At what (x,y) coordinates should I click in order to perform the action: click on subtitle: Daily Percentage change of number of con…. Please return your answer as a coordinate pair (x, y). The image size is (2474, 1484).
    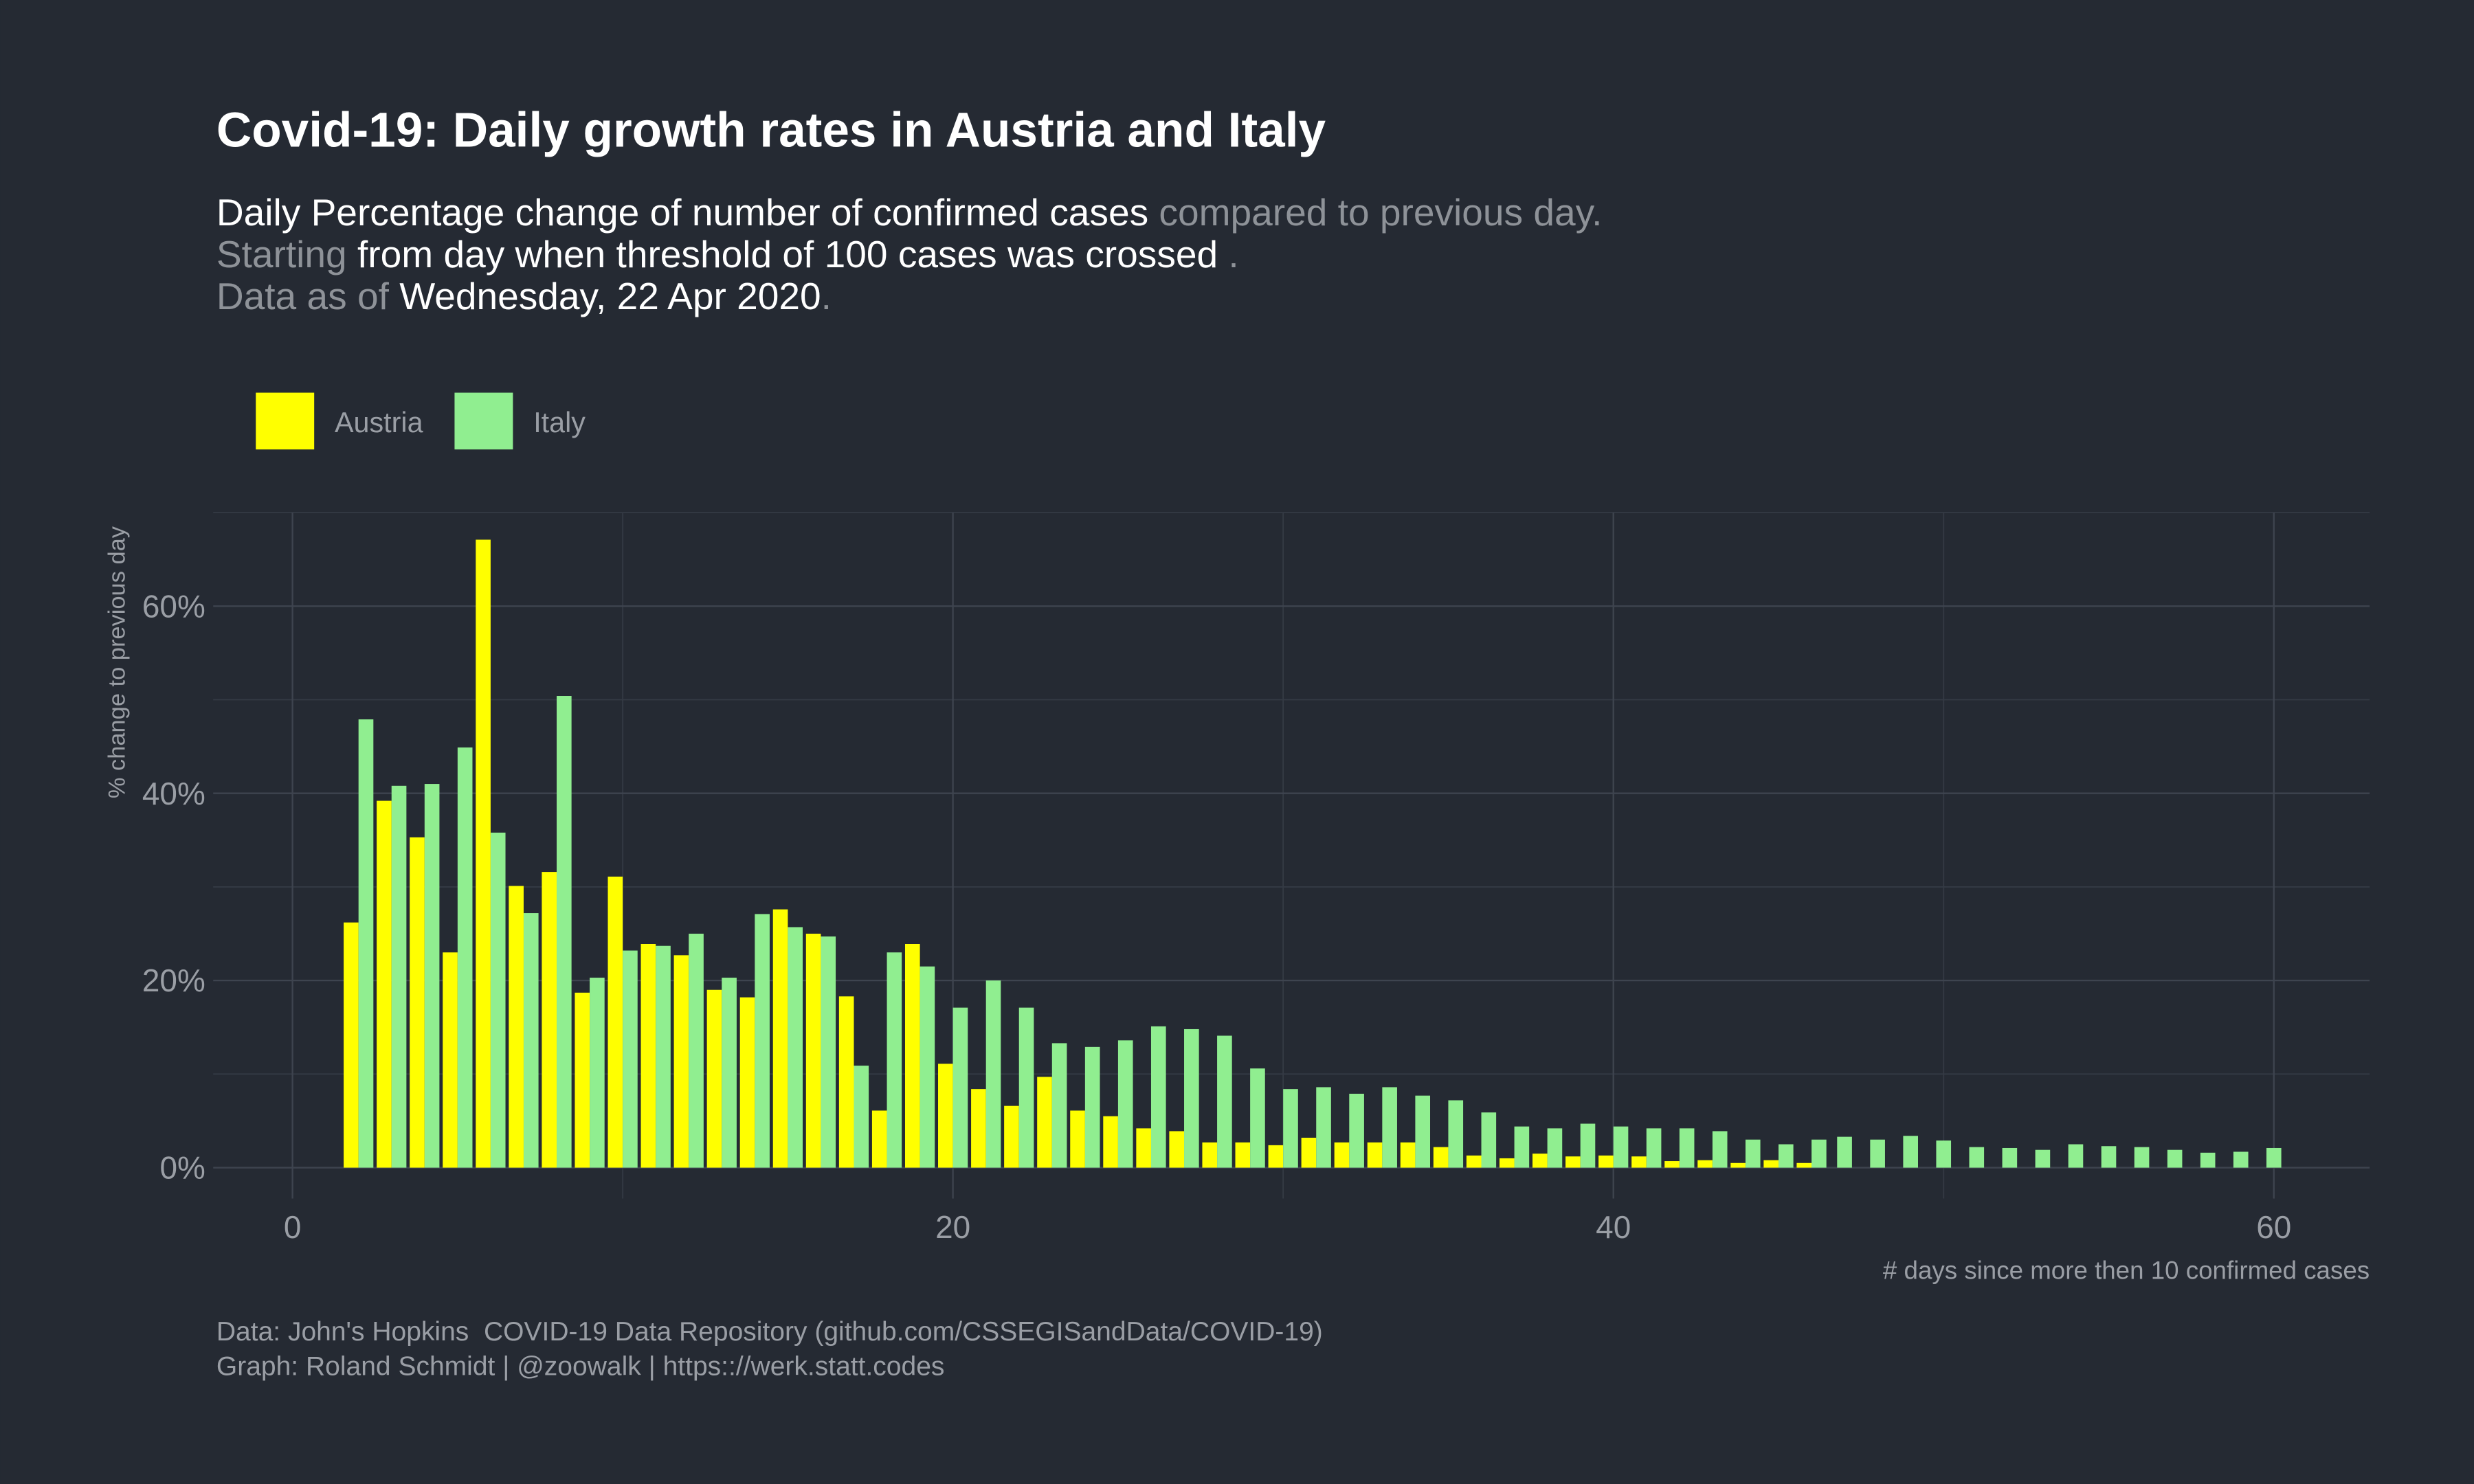
    Looking at the image, I should click on (909, 254).